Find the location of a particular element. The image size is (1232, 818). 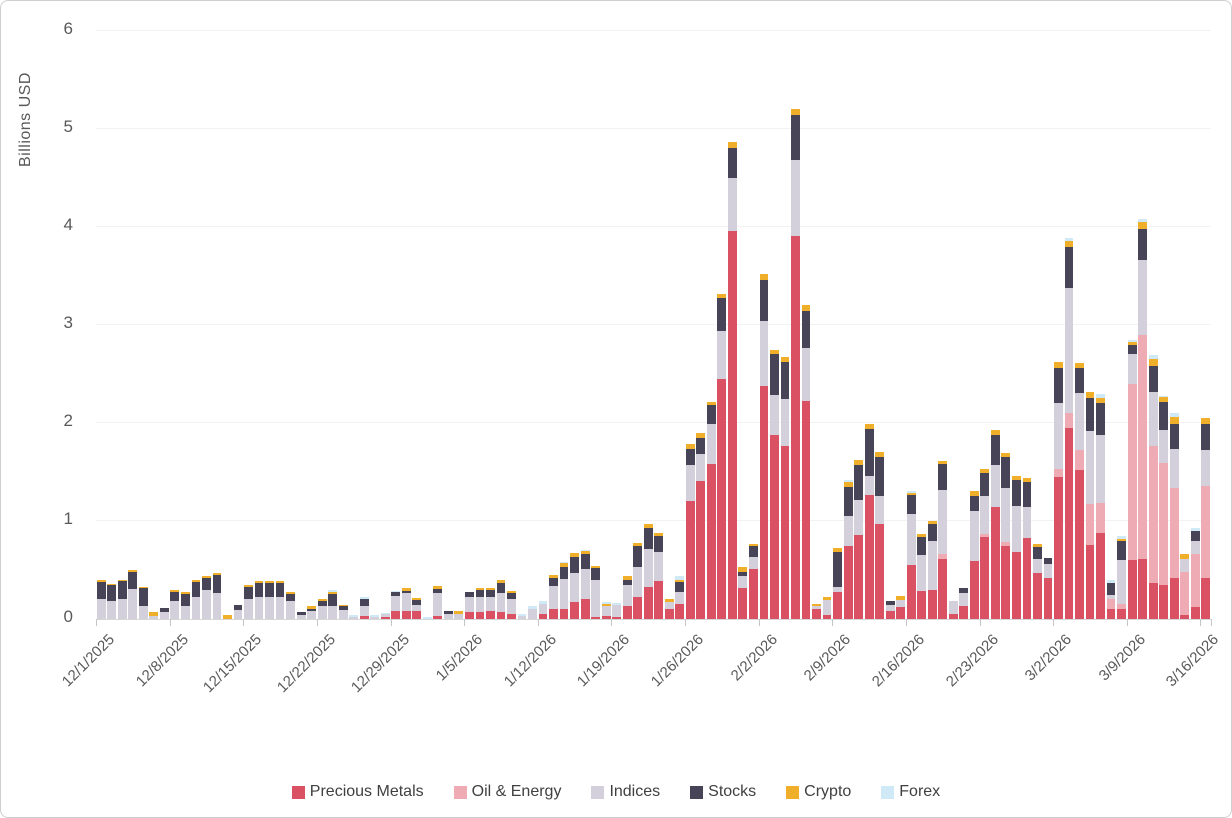

bar-2/1/2026 is located at coordinates (753, 325).